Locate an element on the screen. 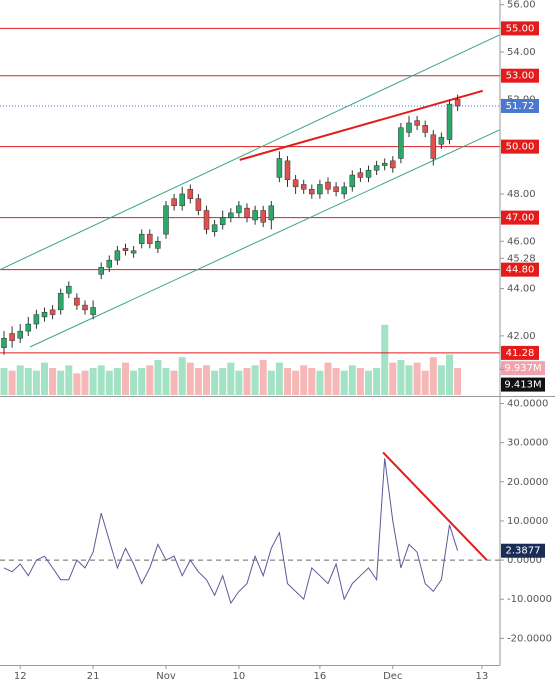 This screenshot has width=555, height=688. trendline is located at coordinates (361, 125).